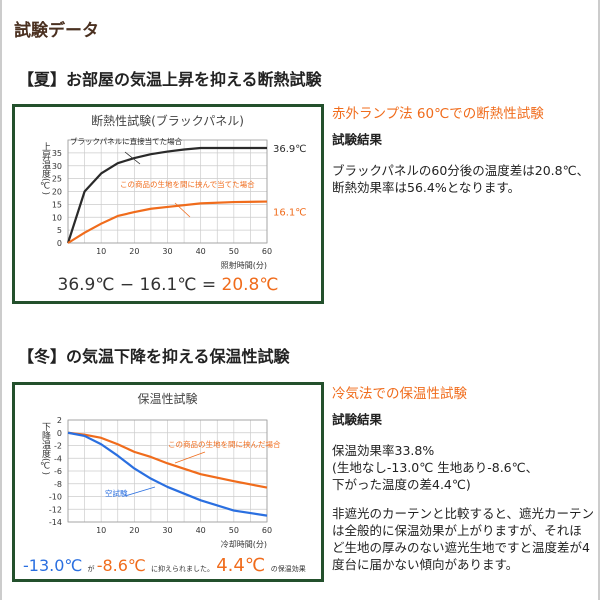  What do you see at coordinates (288, 568) in the screenshot?
I see `summary-part: の保温効果` at bounding box center [288, 568].